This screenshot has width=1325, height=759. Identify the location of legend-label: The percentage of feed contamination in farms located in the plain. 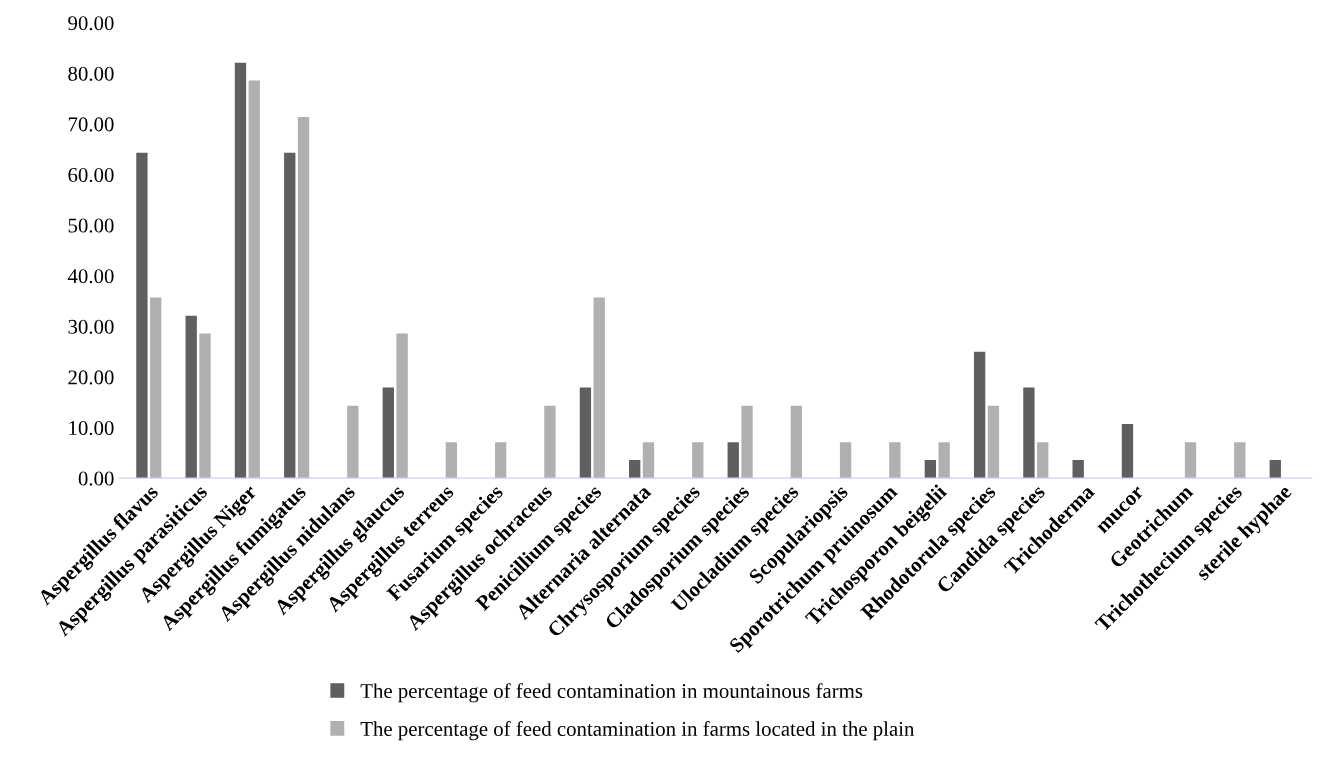
(637, 731).